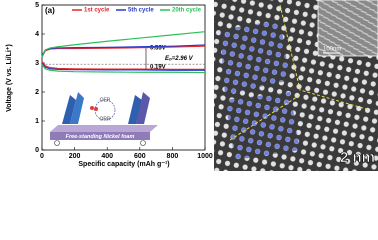  What do you see at coordinates (37, 92) in the screenshot?
I see `y-tick-label: 2` at bounding box center [37, 92].